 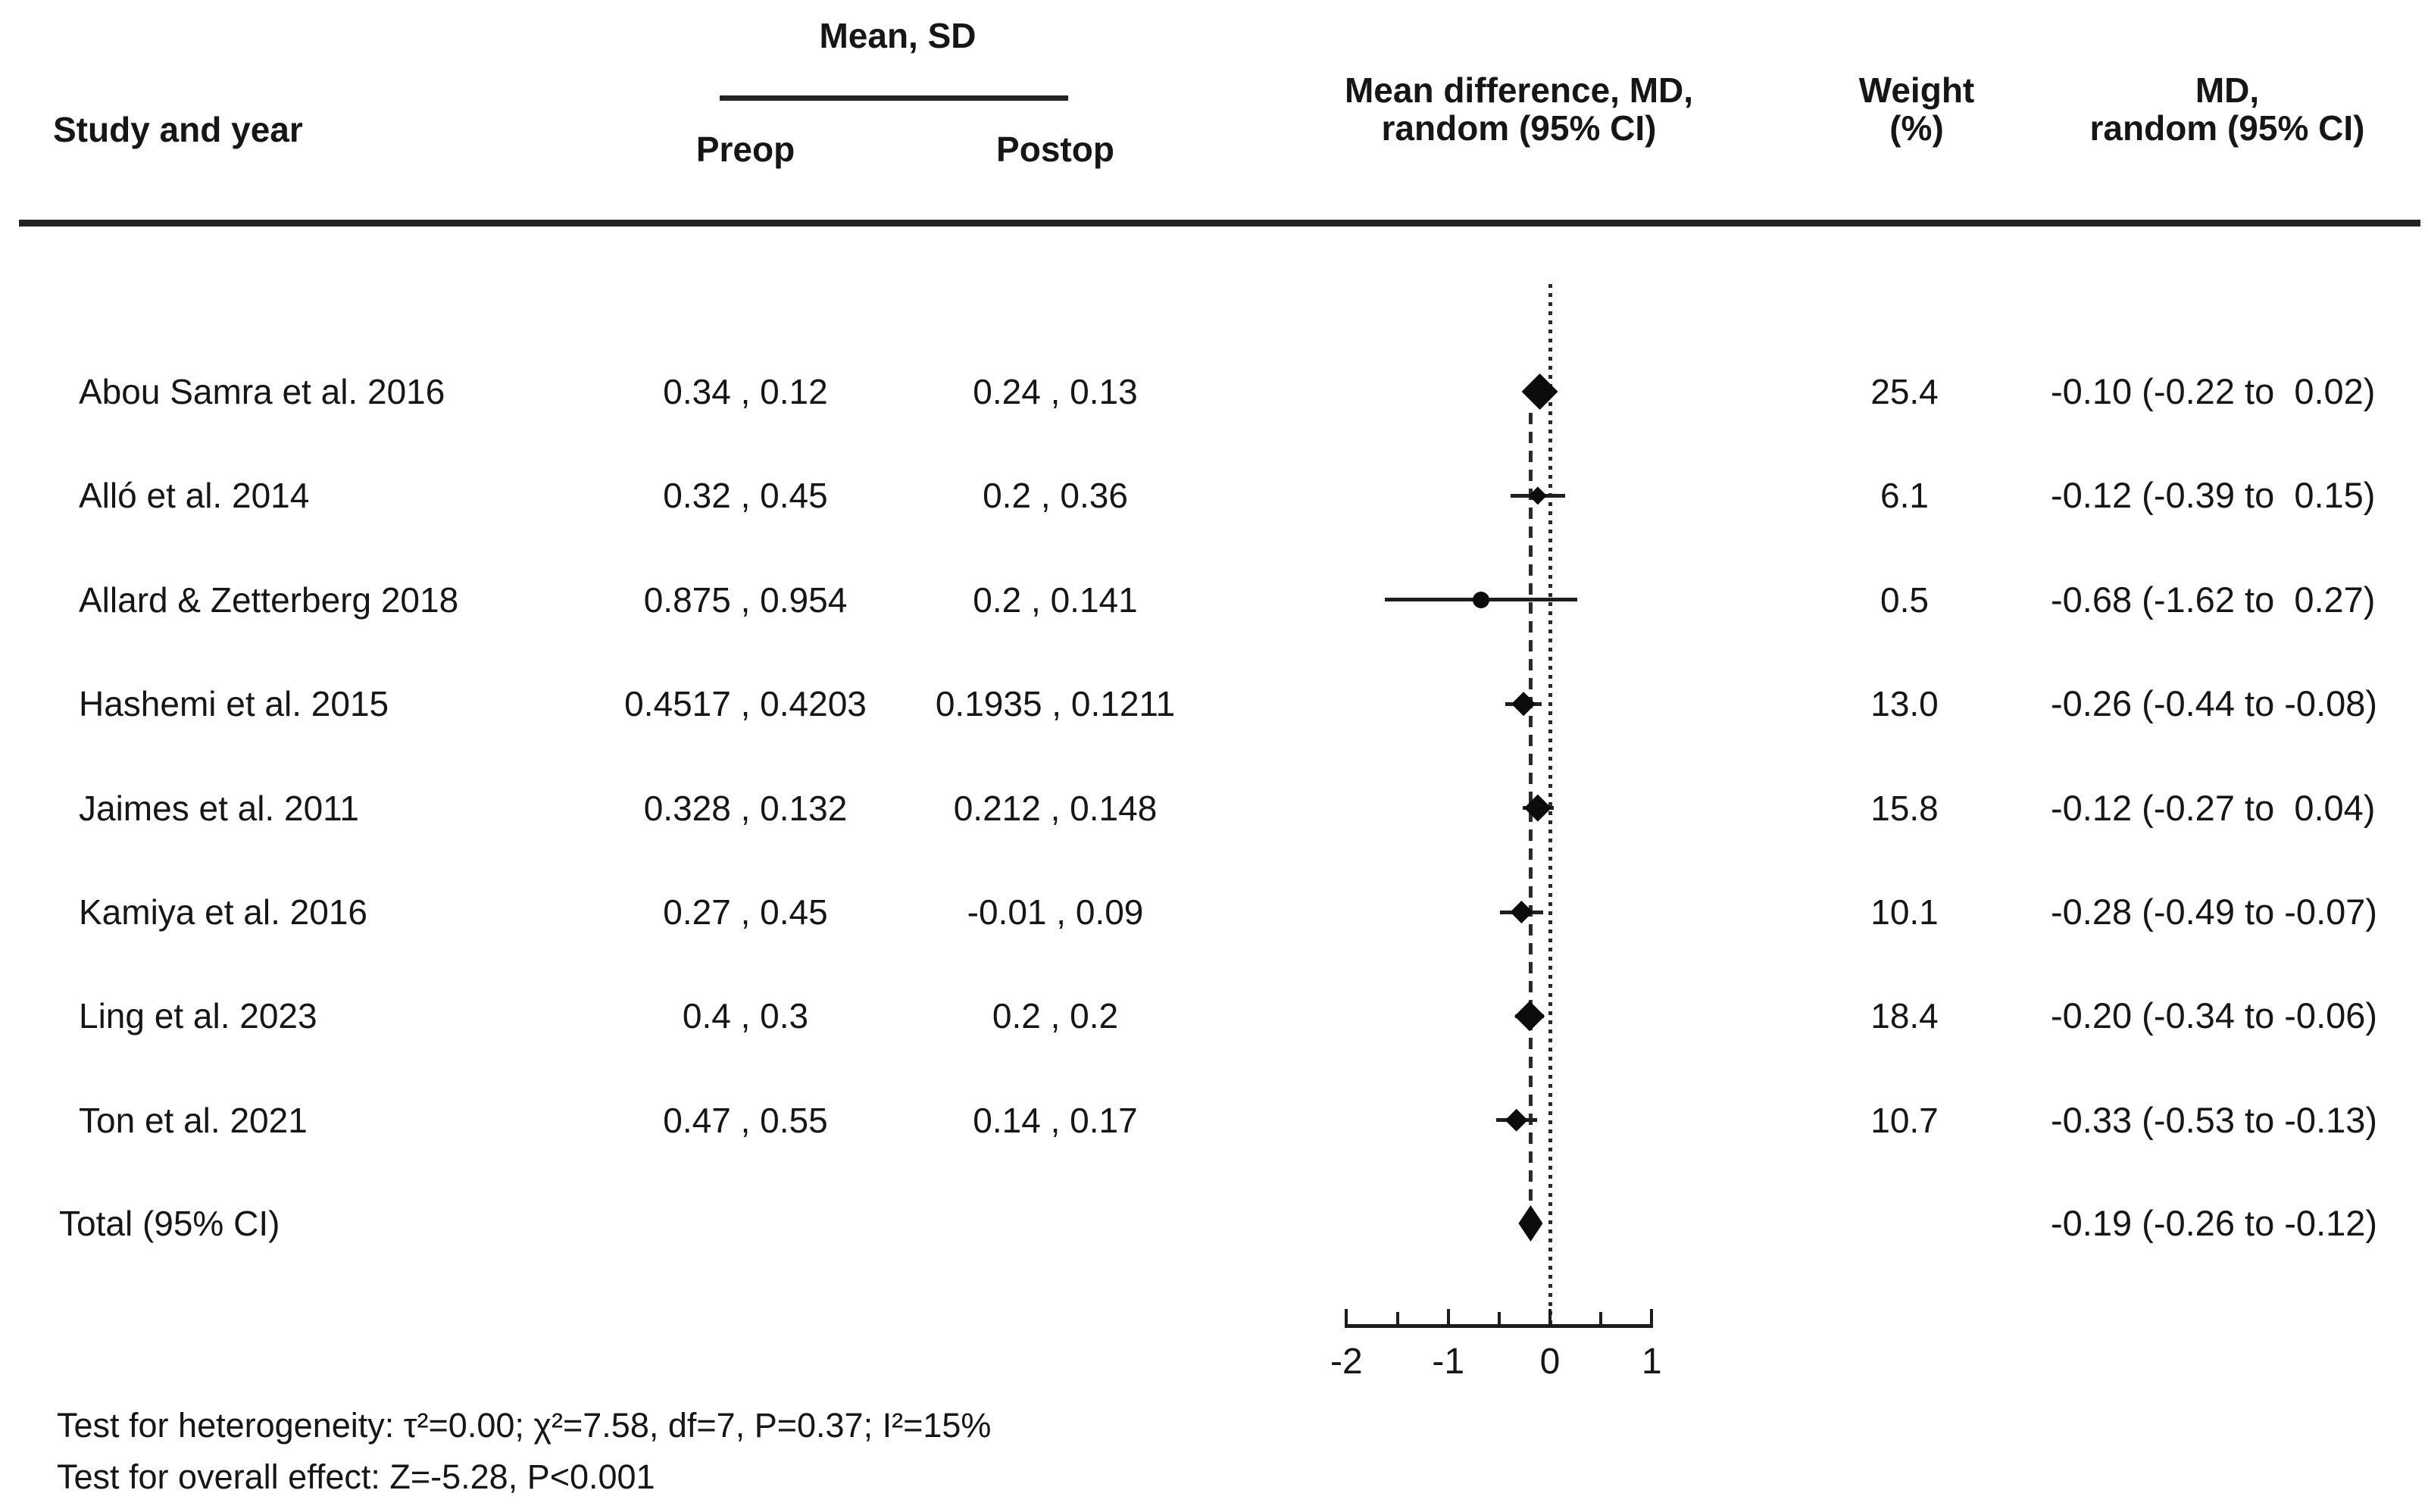 What do you see at coordinates (1219, 223) in the screenshot?
I see `header-rule` at bounding box center [1219, 223].